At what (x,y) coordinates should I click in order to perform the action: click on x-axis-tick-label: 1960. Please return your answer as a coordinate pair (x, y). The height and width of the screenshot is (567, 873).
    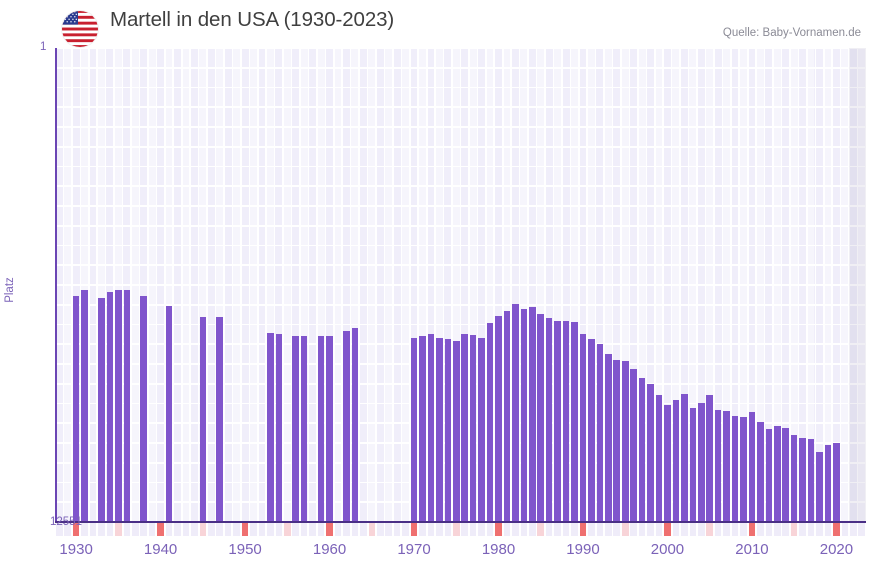
    Looking at the image, I should click on (329, 549).